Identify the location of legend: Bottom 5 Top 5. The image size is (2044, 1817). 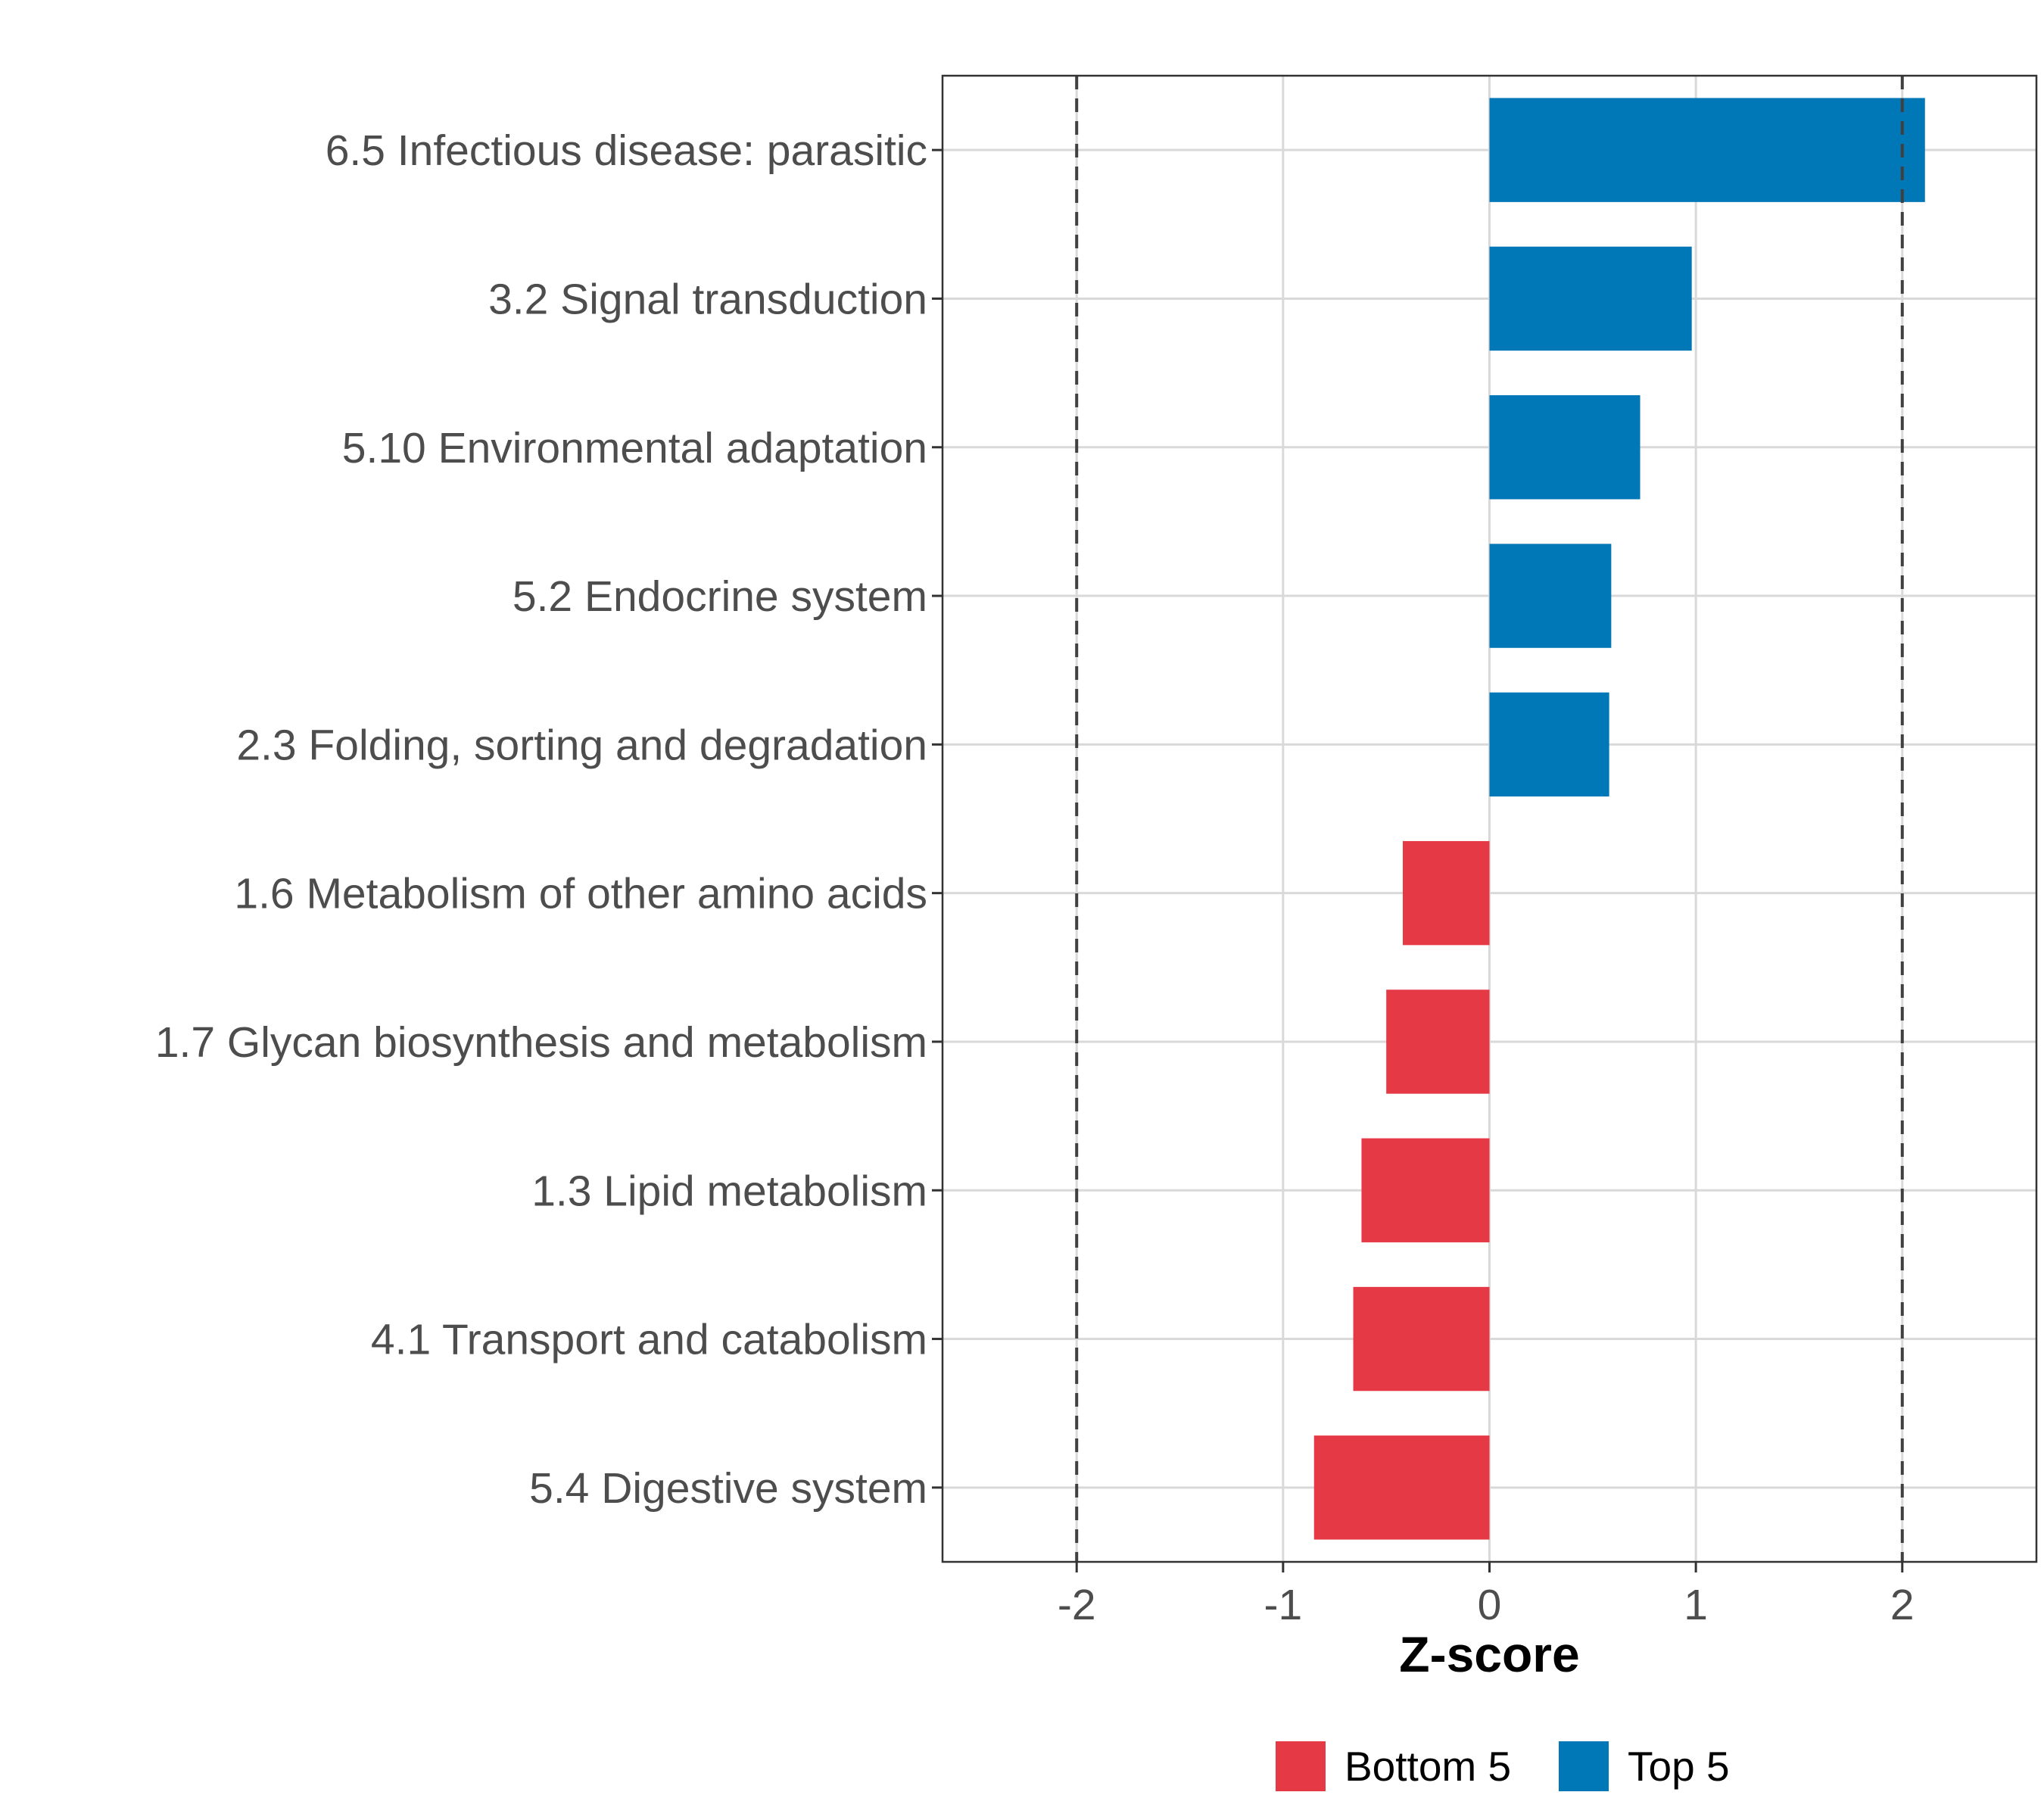
(1503, 1766).